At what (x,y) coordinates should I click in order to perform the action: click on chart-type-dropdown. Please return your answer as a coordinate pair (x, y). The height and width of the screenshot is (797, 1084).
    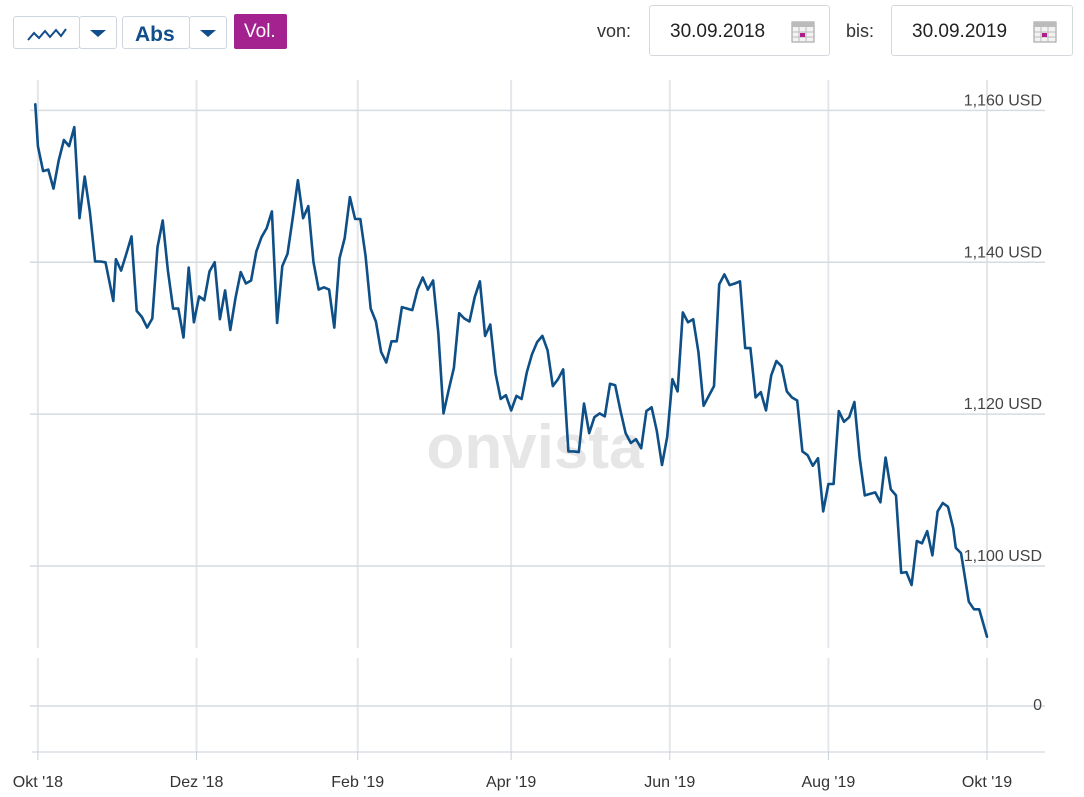
    Looking at the image, I should click on (98, 32).